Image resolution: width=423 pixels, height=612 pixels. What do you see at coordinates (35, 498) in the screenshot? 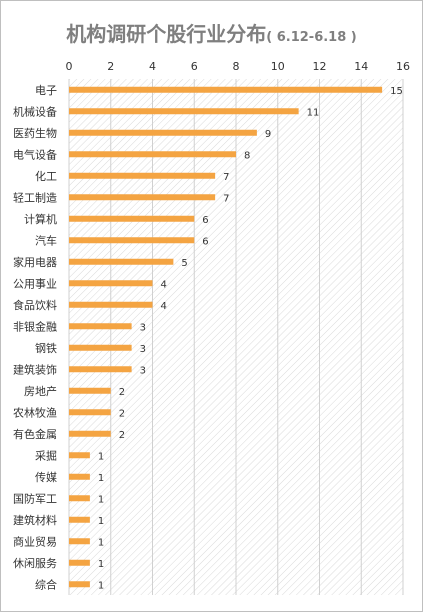
I see `category-label: 国防军工` at bounding box center [35, 498].